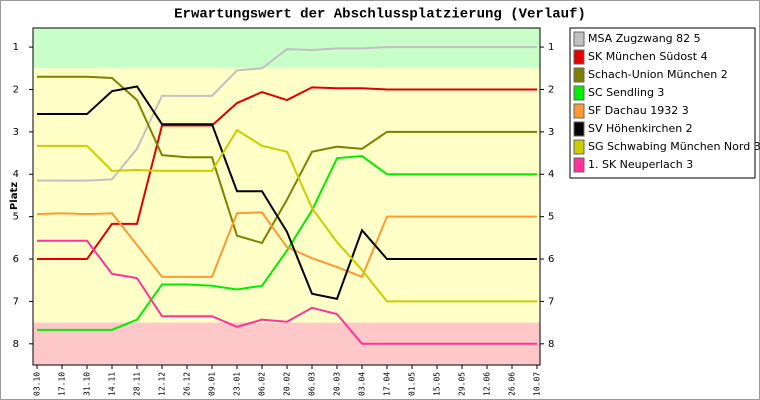  I want to click on x-tick-label: 06.02, so click(262, 384).